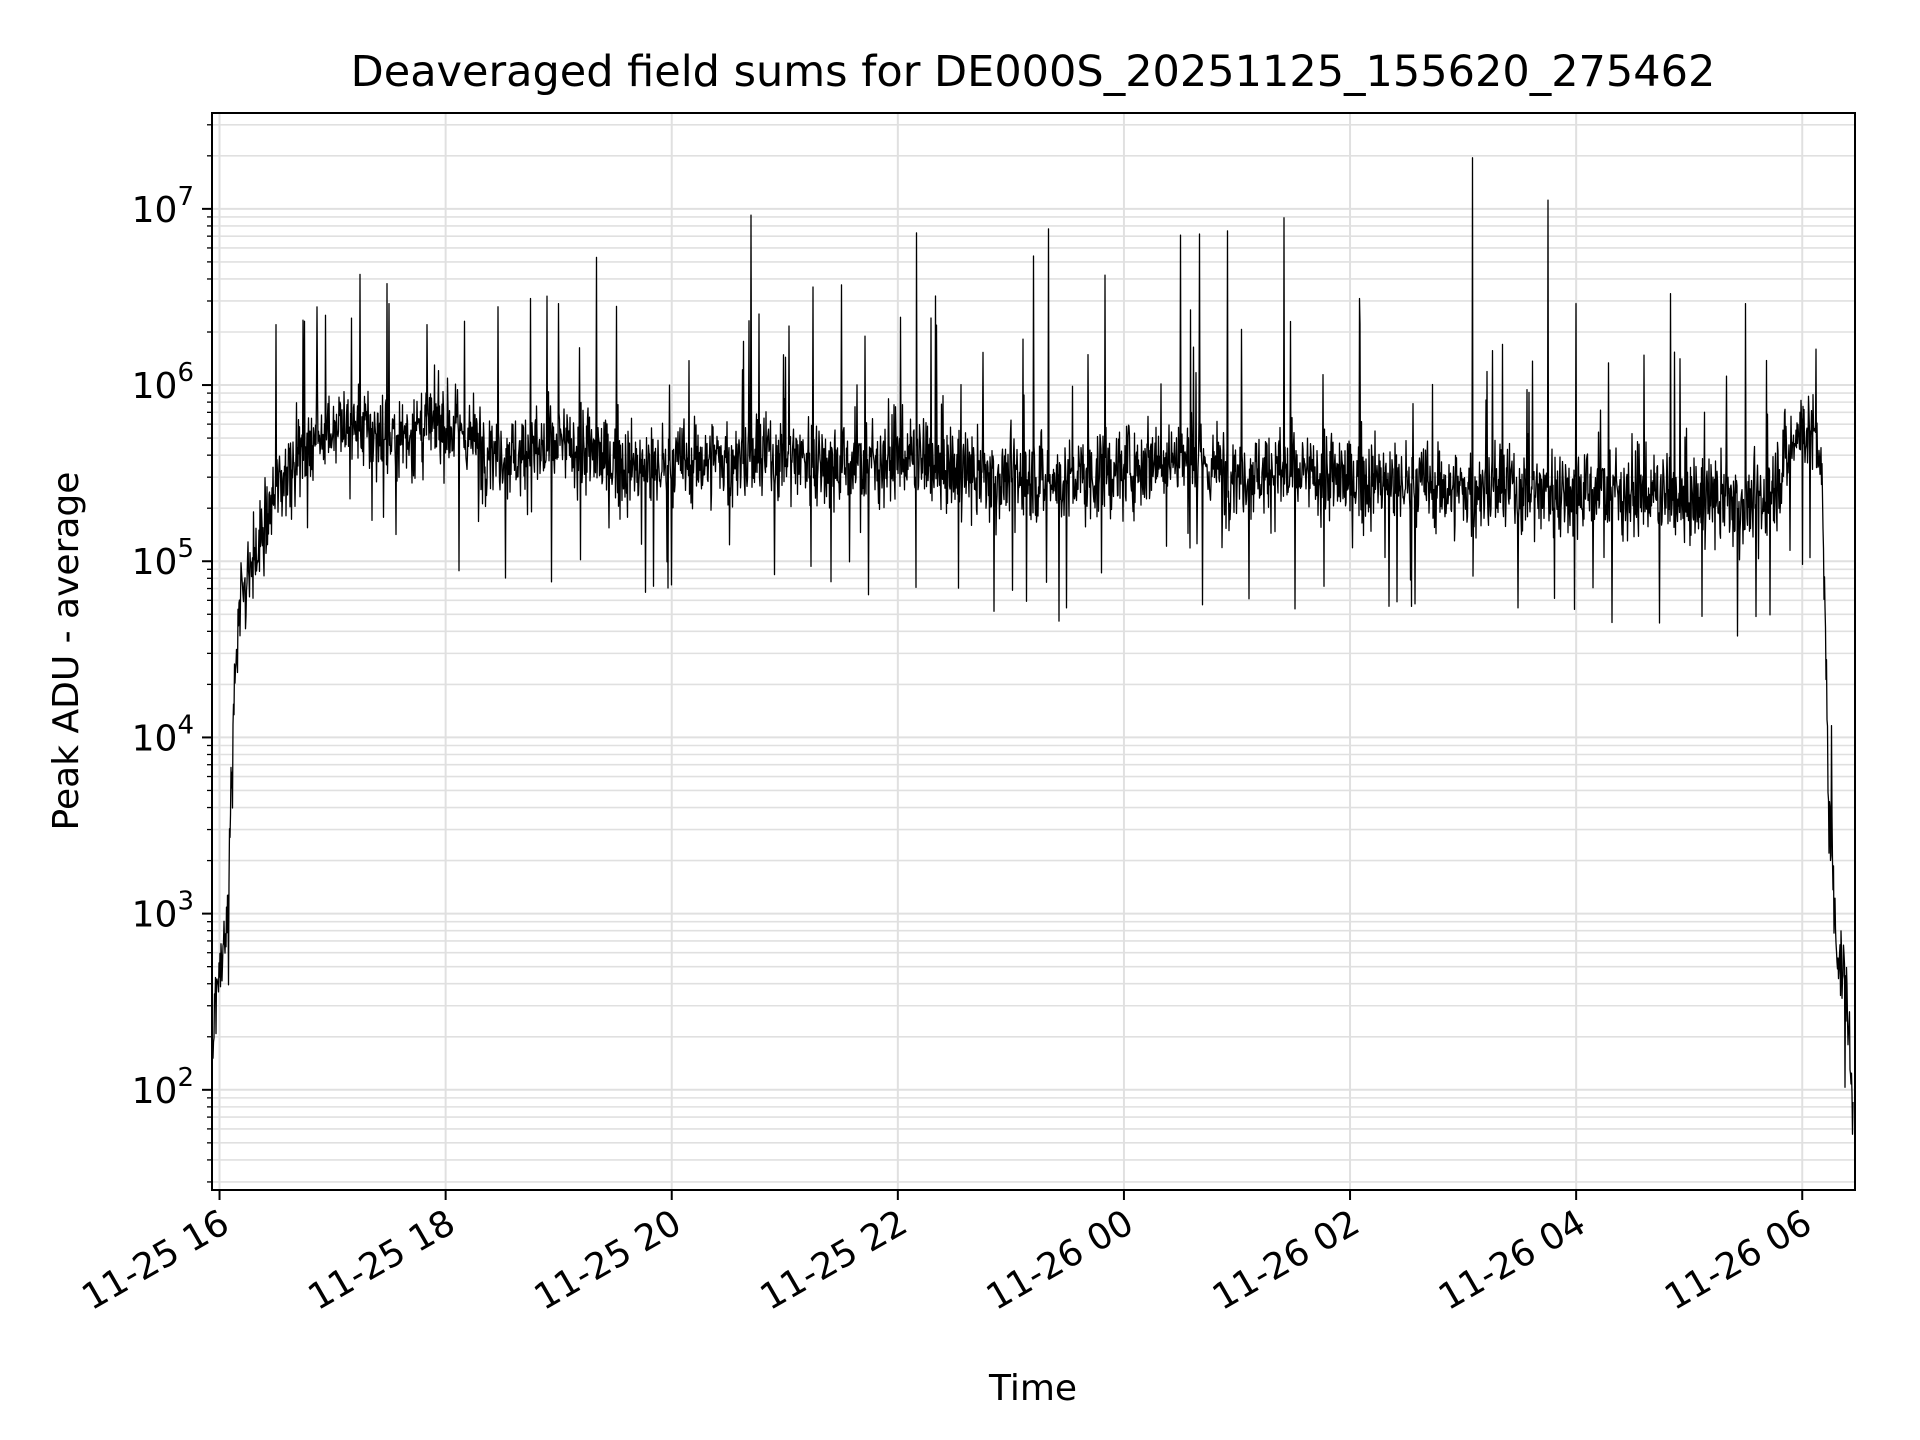 This screenshot has width=1920, height=1440. Describe the element at coordinates (1032, 1388) in the screenshot. I see `x-axis-label: Time` at that location.